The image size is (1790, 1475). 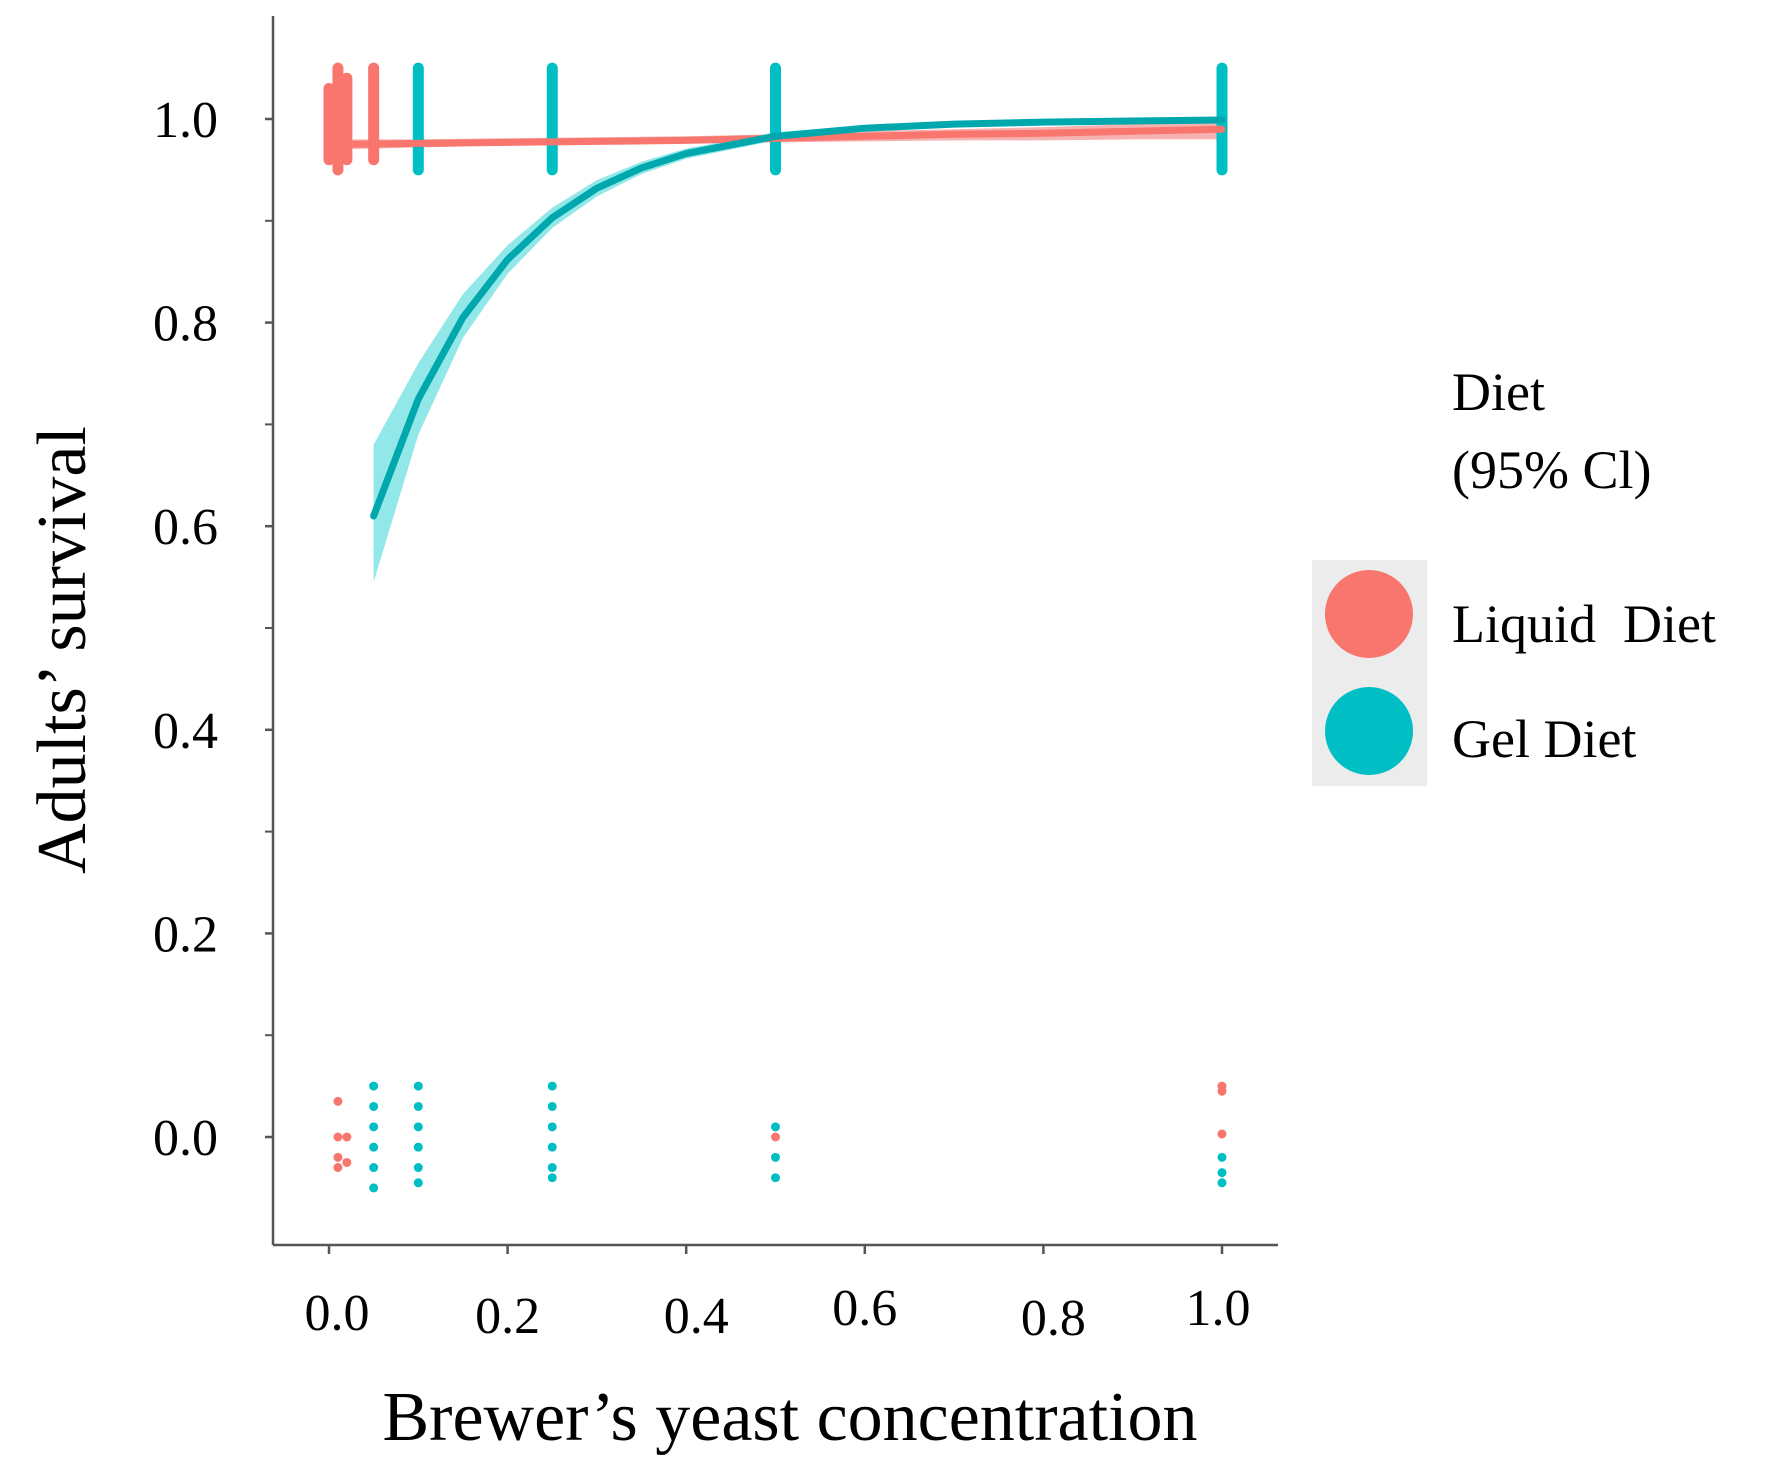 What do you see at coordinates (864, 1308) in the screenshot?
I see `x-tick-label: 0.6` at bounding box center [864, 1308].